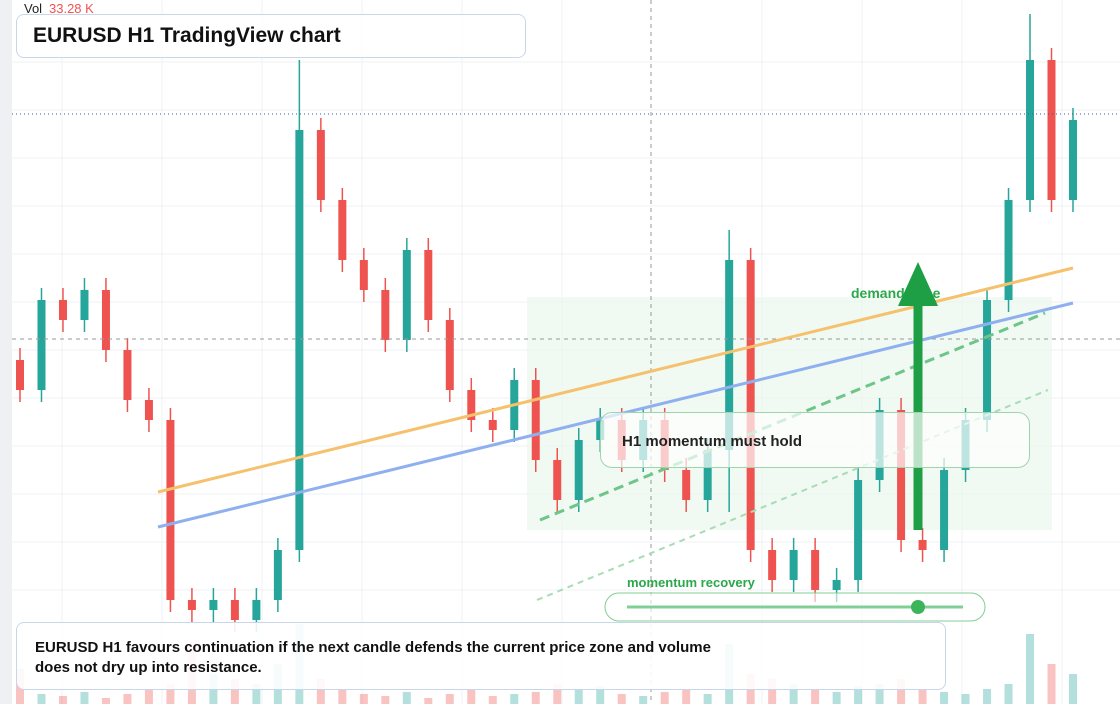 The height and width of the screenshot is (704, 1120). I want to click on recovery-label: momentum recovery, so click(691, 582).